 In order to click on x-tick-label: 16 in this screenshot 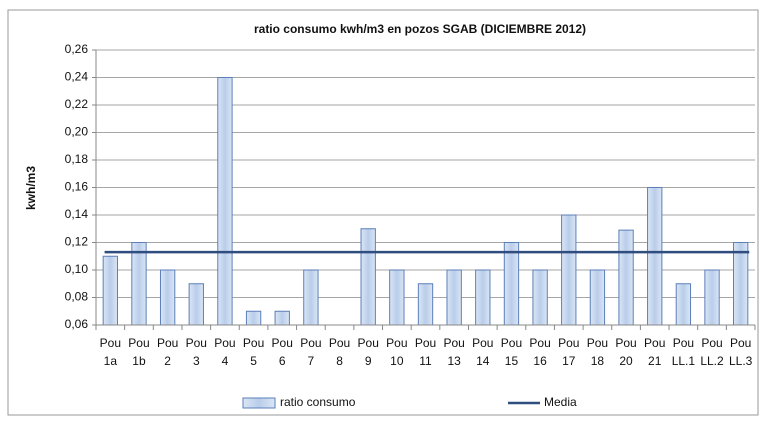, I will do `click(540, 361)`.